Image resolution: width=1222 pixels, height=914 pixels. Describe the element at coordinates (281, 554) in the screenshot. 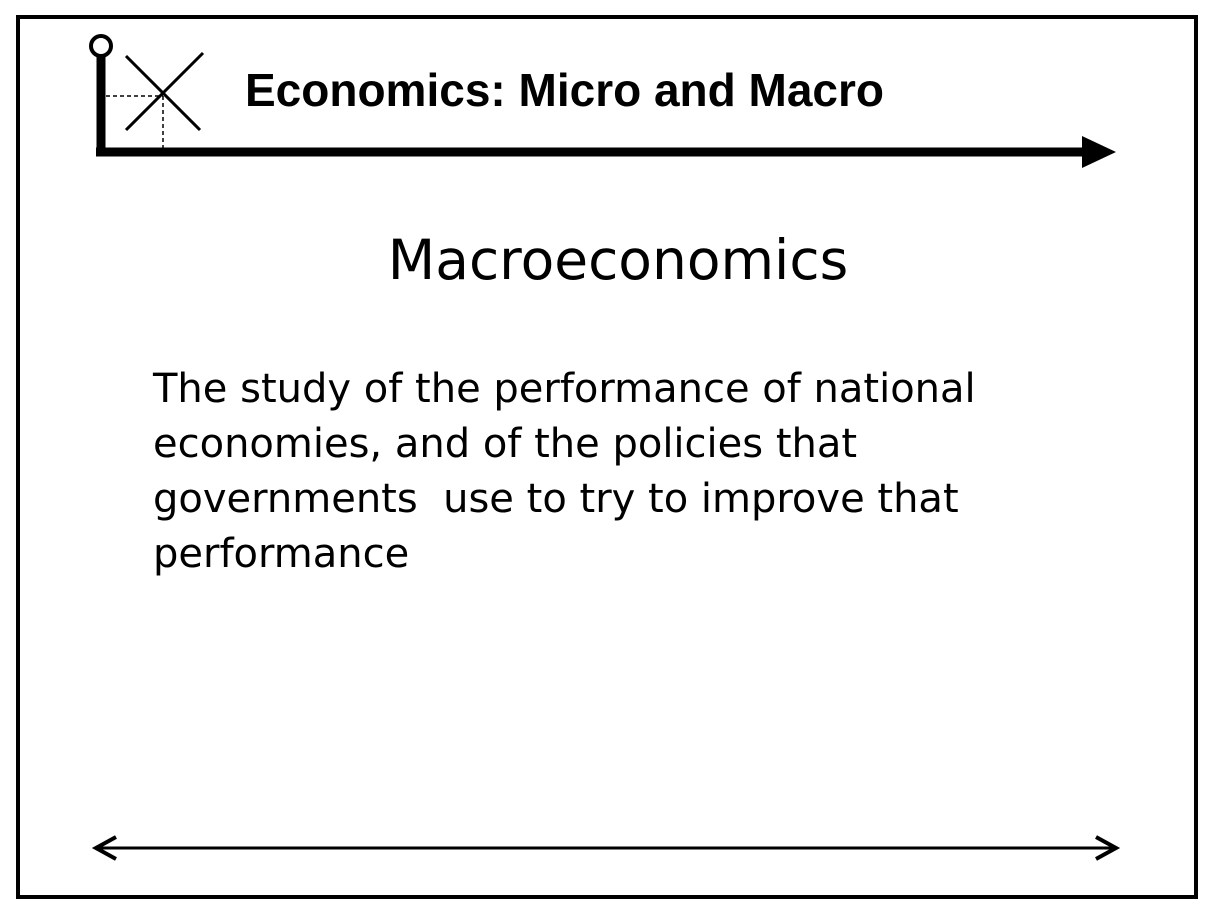

I see `body-line: performance` at that location.